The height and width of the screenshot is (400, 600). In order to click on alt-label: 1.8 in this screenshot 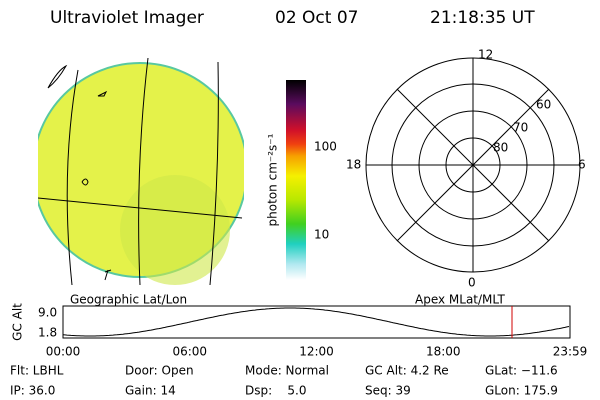, I will do `click(47, 333)`.